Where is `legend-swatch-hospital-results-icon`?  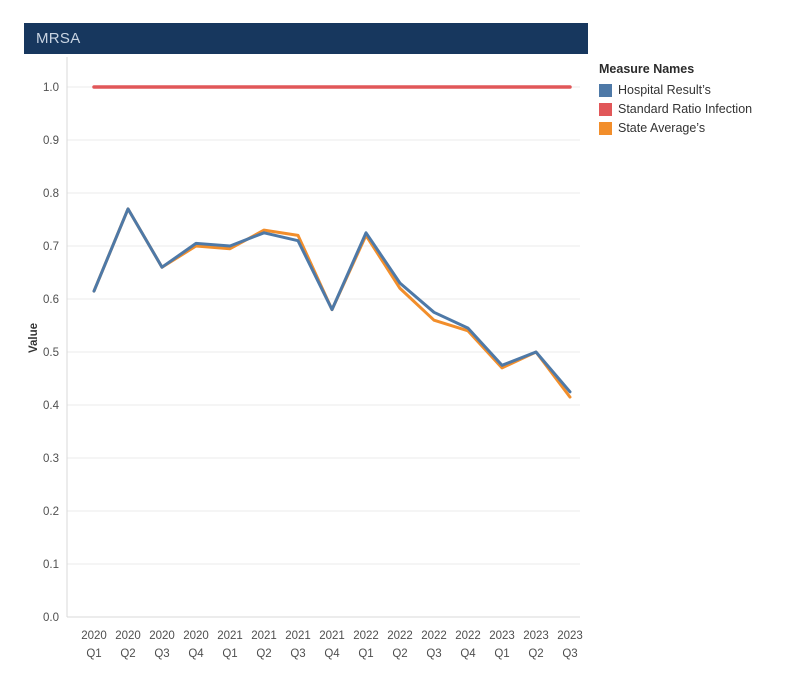 legend-swatch-hospital-results-icon is located at coordinates (605, 90).